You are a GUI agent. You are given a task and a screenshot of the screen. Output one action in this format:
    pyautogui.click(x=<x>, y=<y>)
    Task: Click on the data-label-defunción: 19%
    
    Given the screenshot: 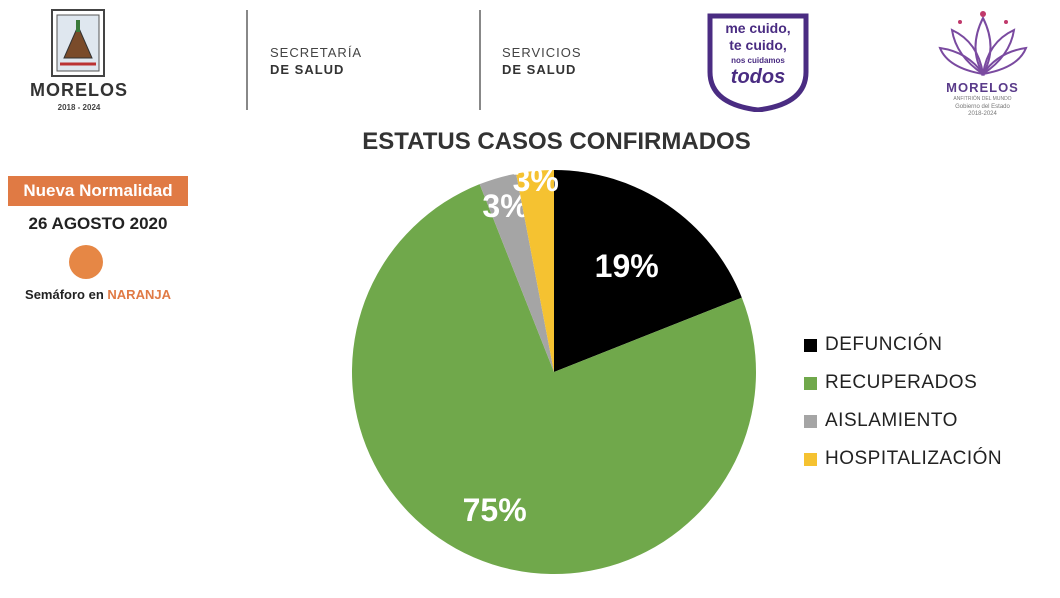 What is the action you would take?
    pyautogui.click(x=627, y=266)
    